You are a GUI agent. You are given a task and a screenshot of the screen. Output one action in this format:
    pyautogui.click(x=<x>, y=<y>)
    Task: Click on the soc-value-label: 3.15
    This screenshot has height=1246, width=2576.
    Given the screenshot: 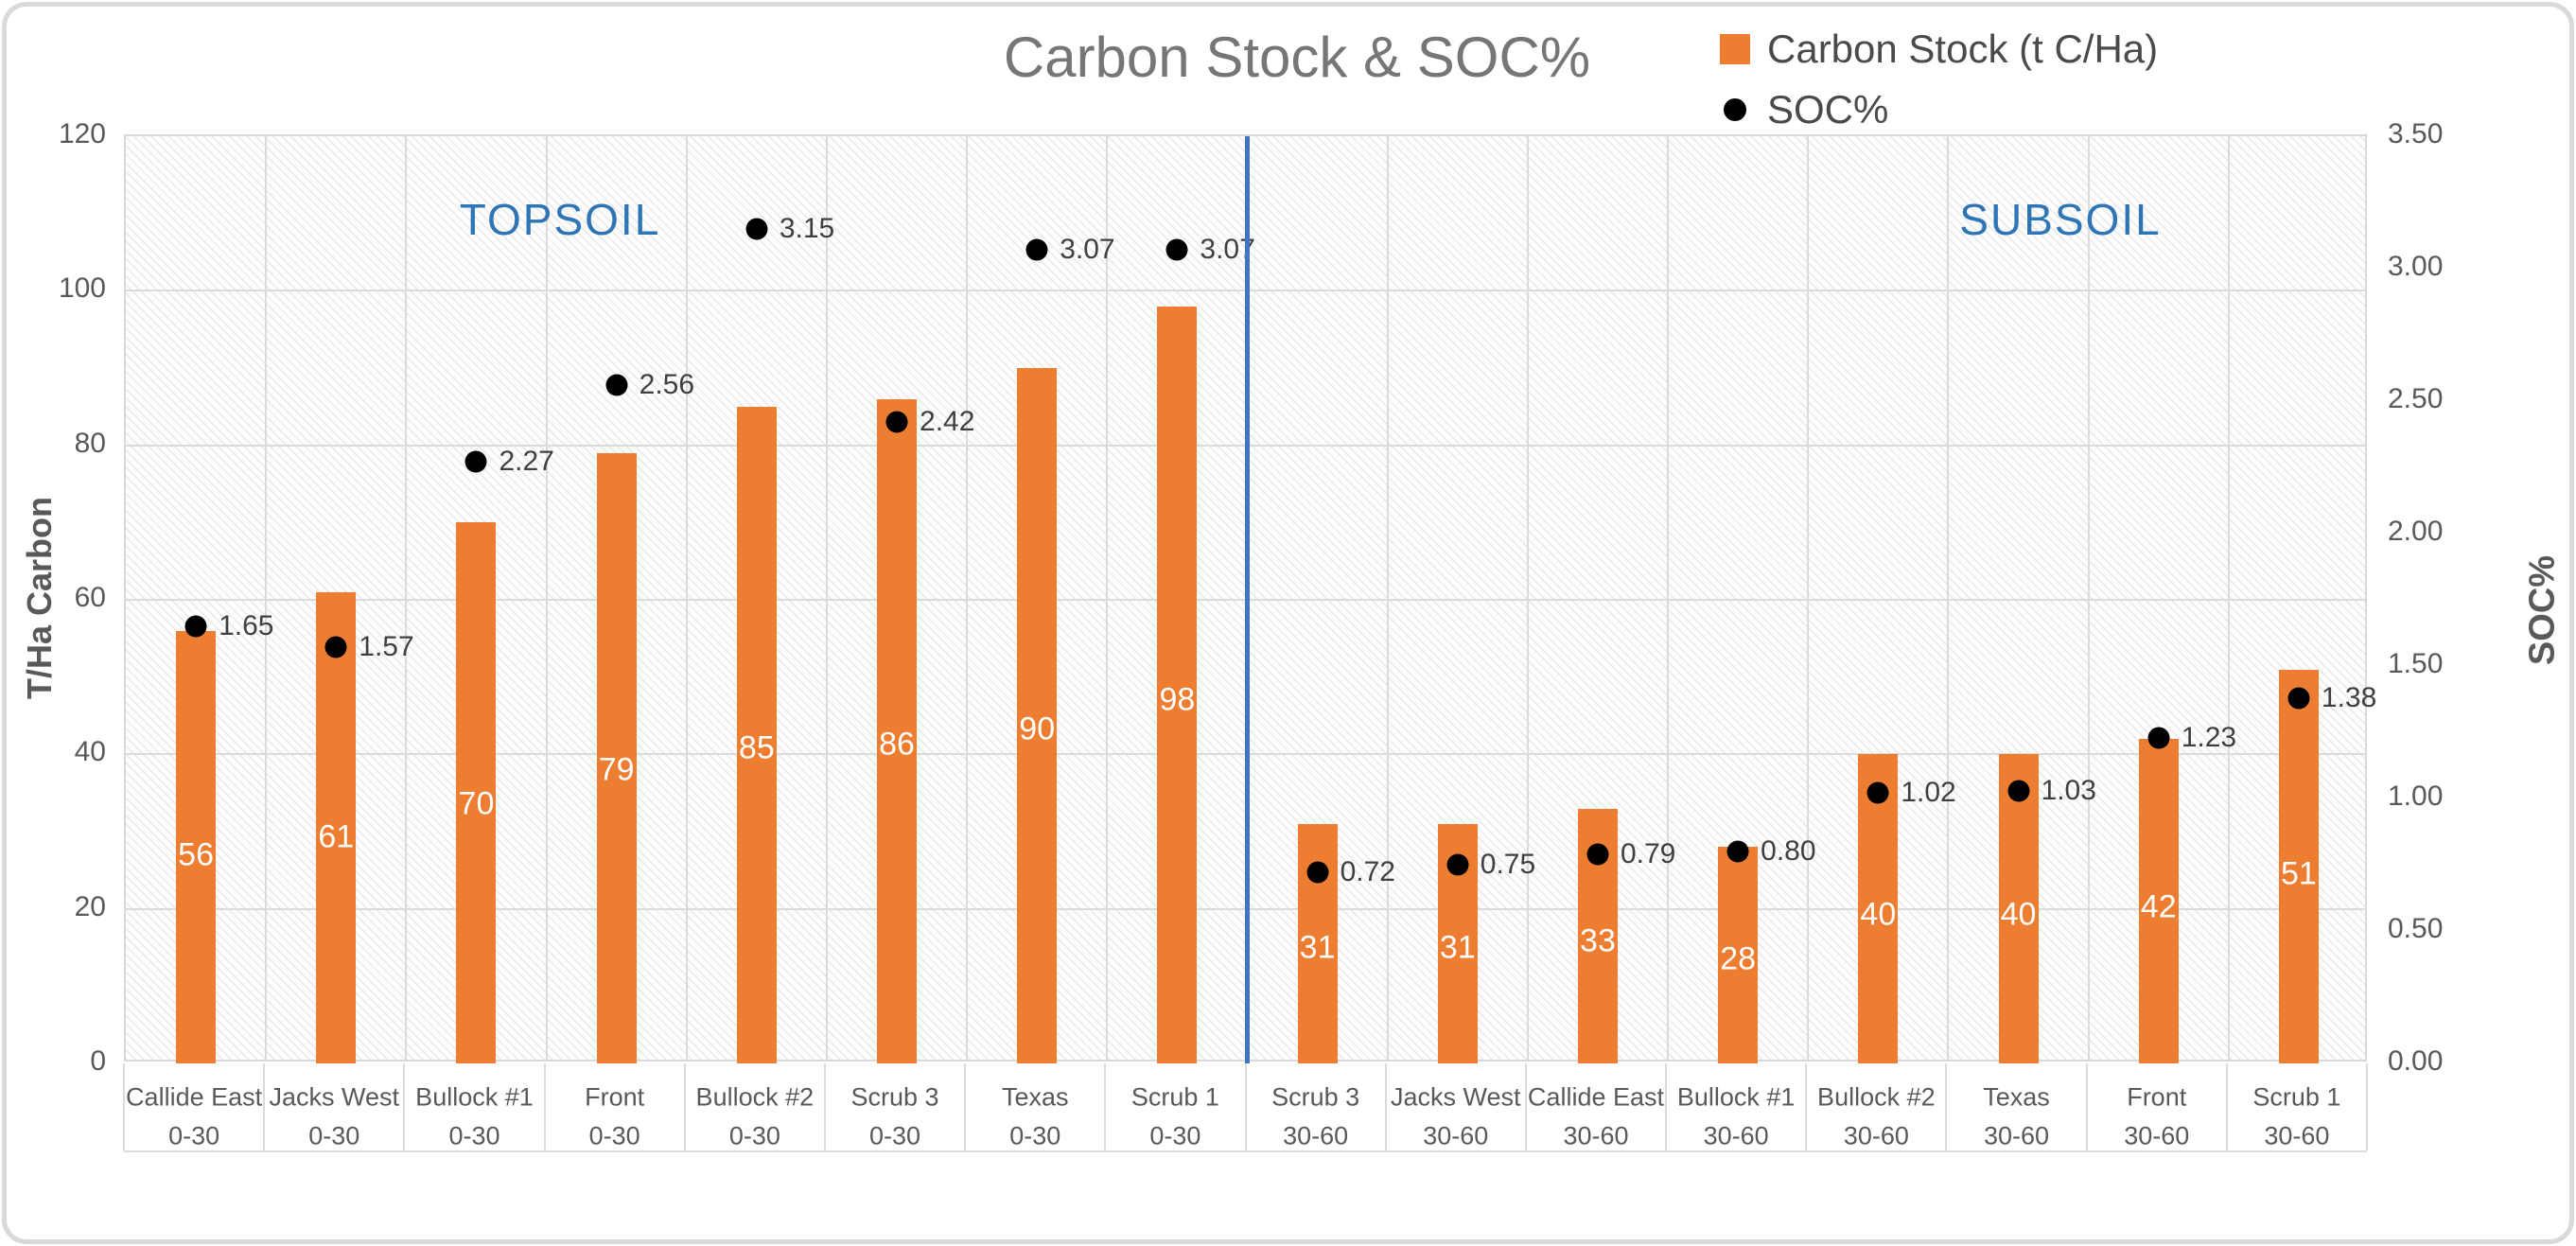 What is the action you would take?
    pyautogui.click(x=807, y=228)
    